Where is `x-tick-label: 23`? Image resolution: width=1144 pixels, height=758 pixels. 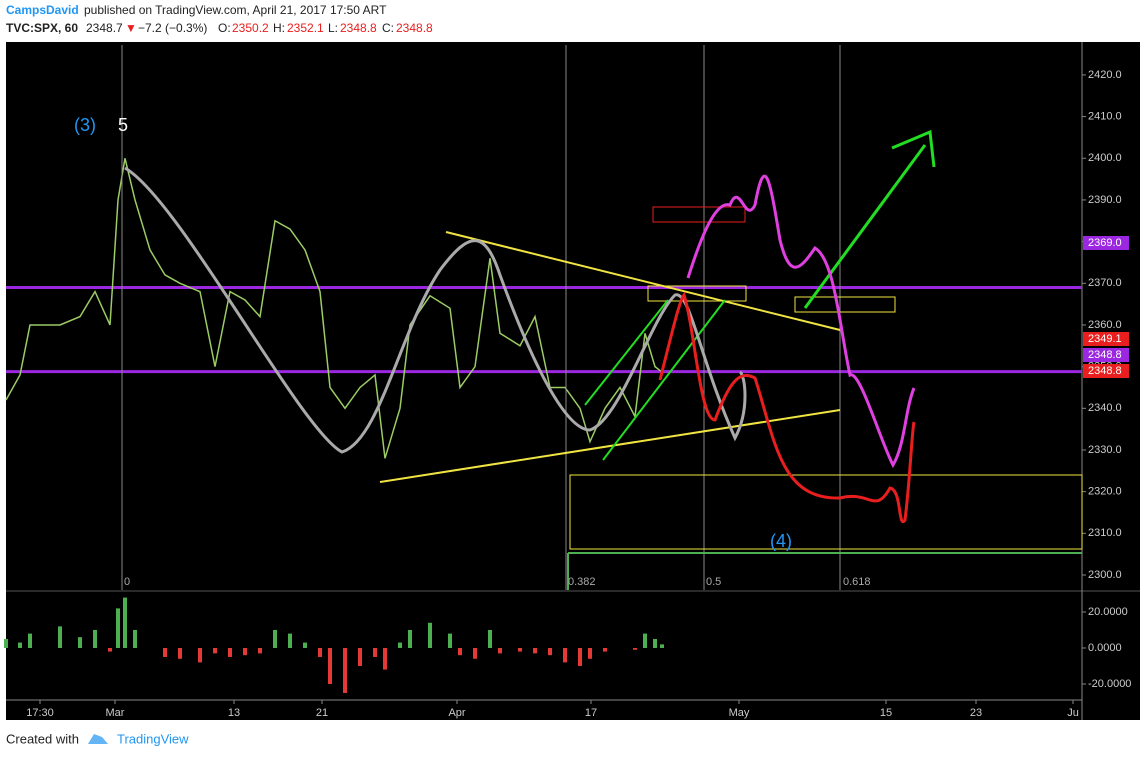
x-tick-label: 23 is located at coordinates (976, 713).